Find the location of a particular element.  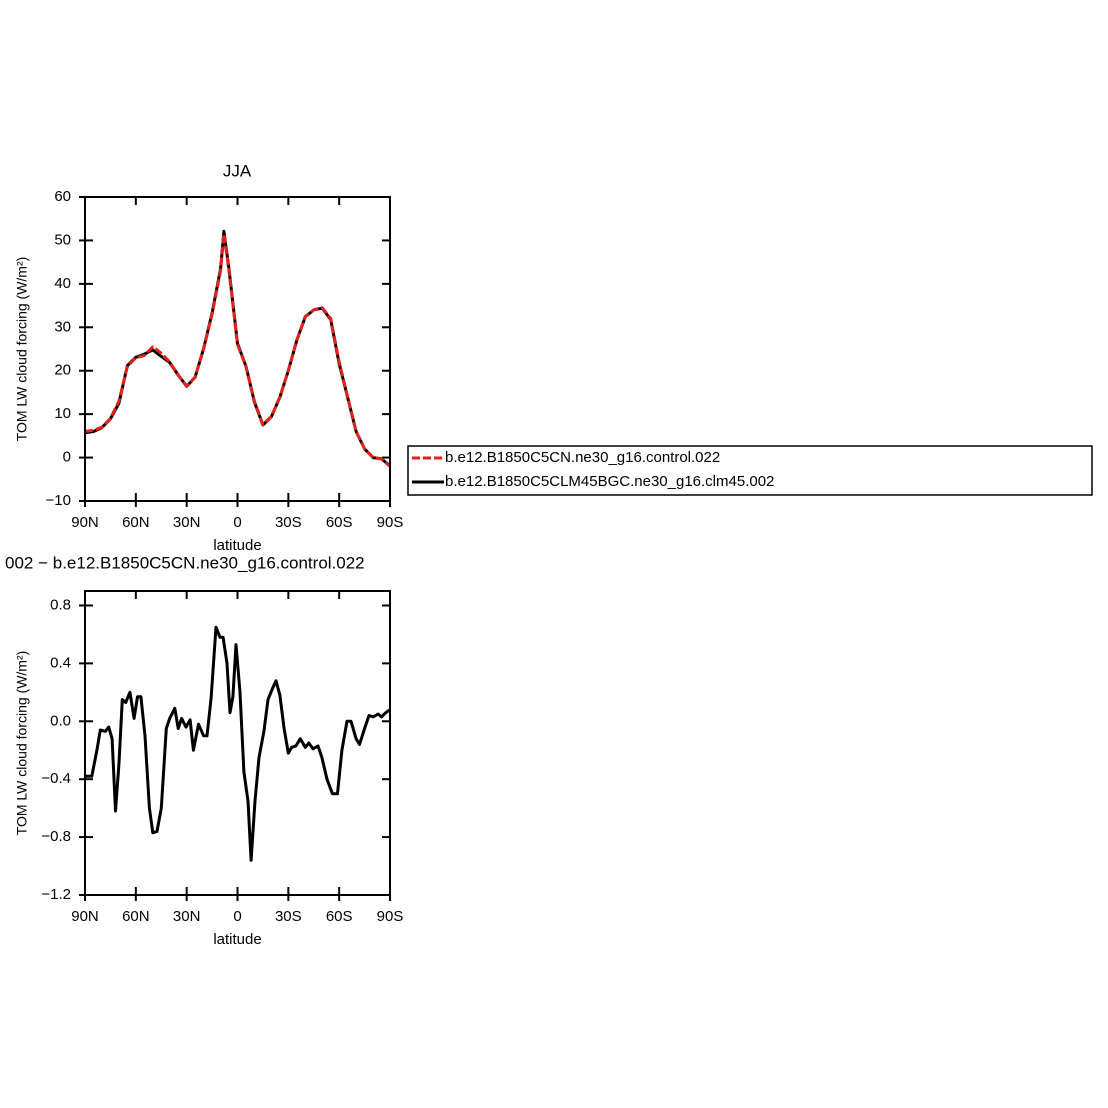

y-tick-label: 10 is located at coordinates (62, 413).